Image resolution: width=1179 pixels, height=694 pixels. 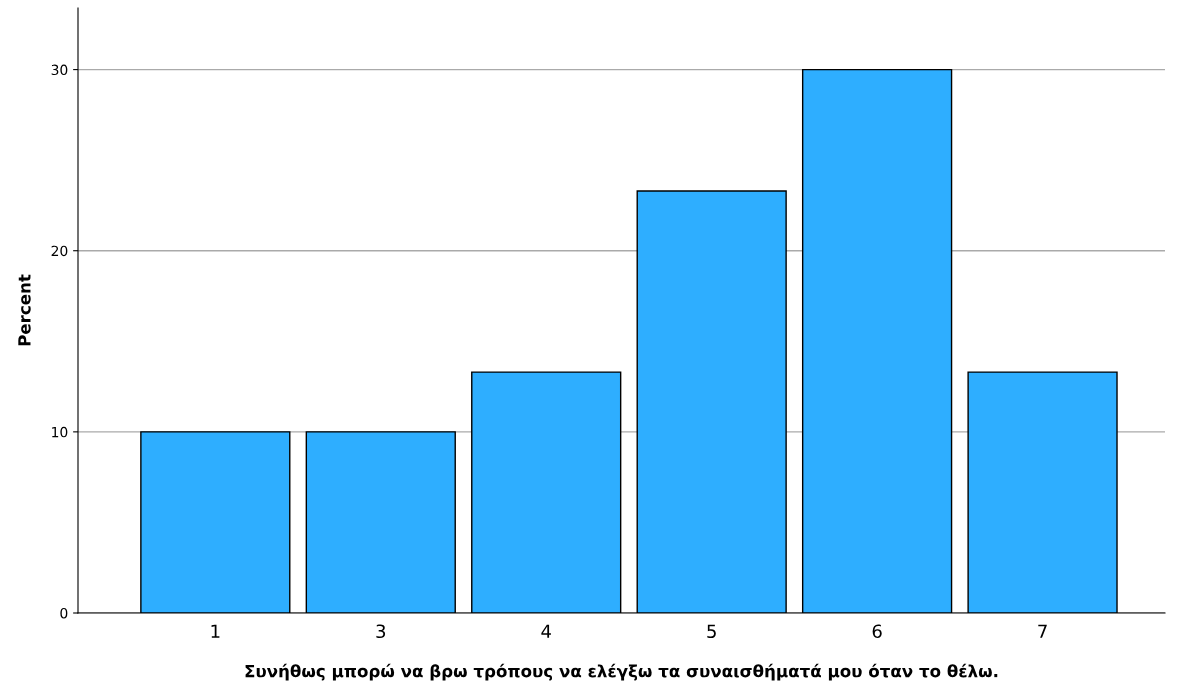 I want to click on x-tick-label: 1, so click(x=215, y=631).